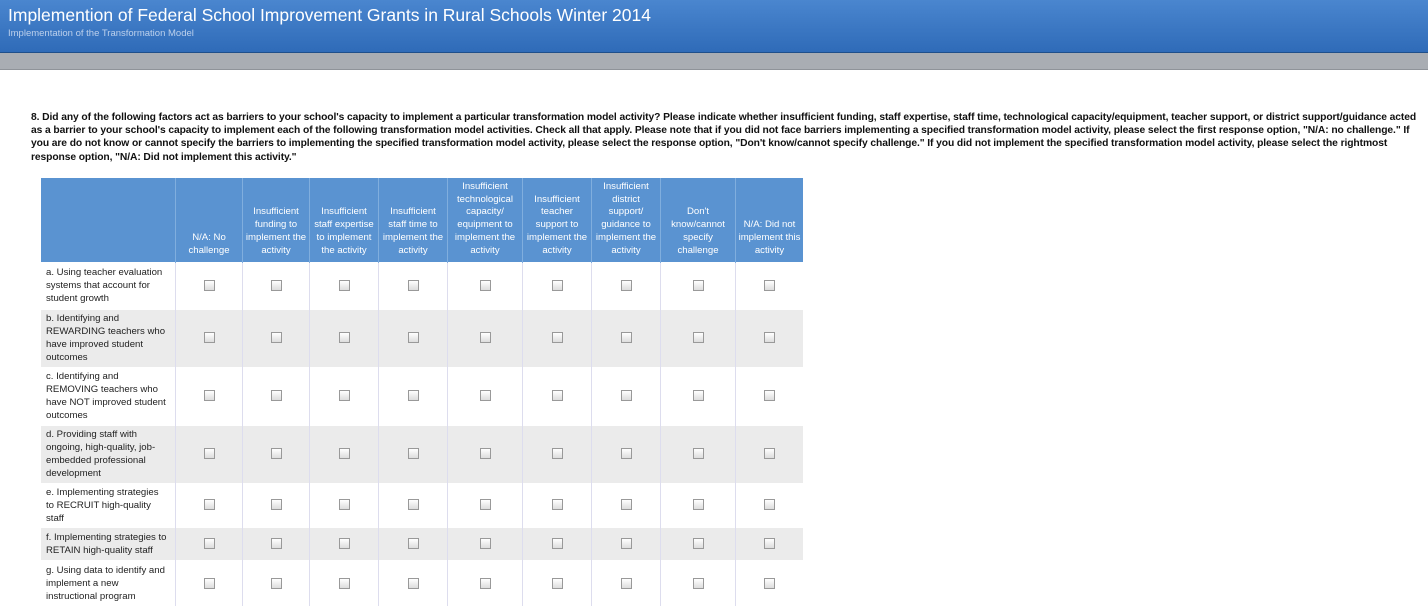 The width and height of the screenshot is (1428, 606). I want to click on column-header: N/A: No challenge, so click(209, 220).